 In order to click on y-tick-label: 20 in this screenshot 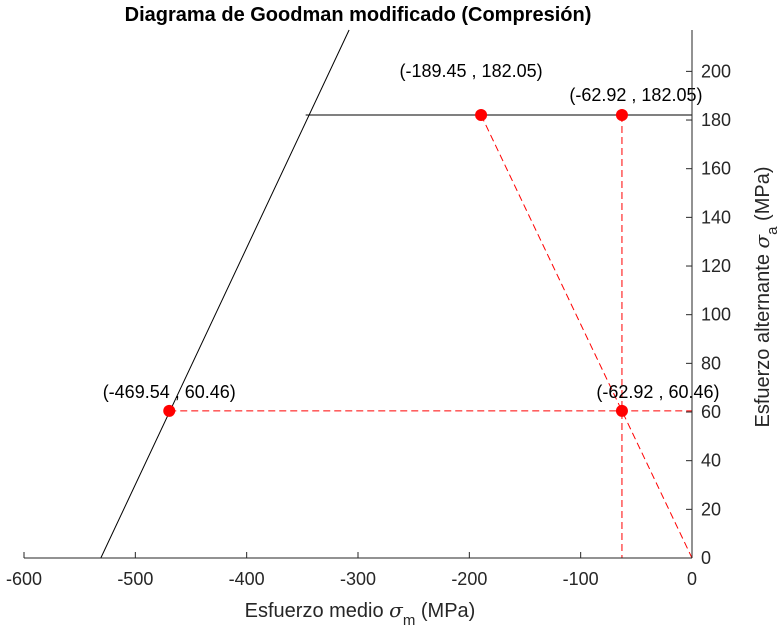, I will do `click(711, 509)`.